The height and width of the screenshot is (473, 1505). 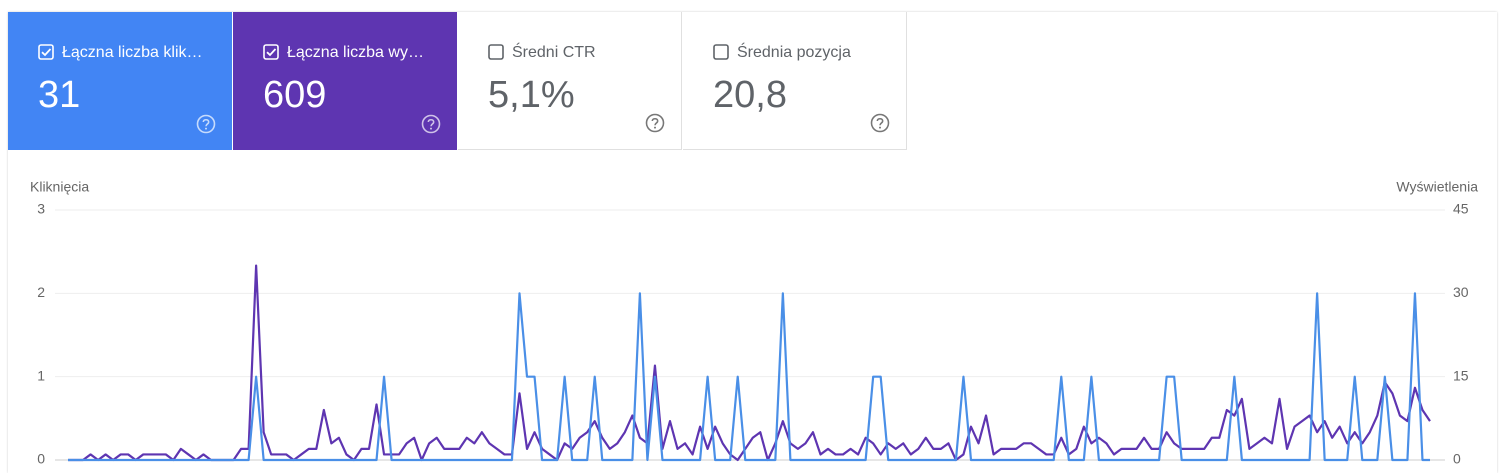 I want to click on metric-label: Średnia pozycja, so click(x=794, y=52).